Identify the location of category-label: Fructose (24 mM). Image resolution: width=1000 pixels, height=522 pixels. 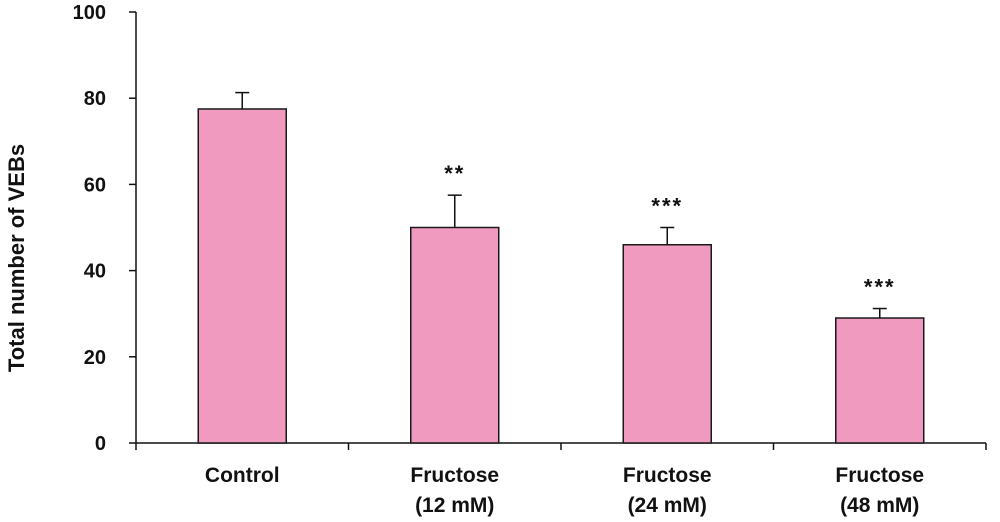
(667, 490).